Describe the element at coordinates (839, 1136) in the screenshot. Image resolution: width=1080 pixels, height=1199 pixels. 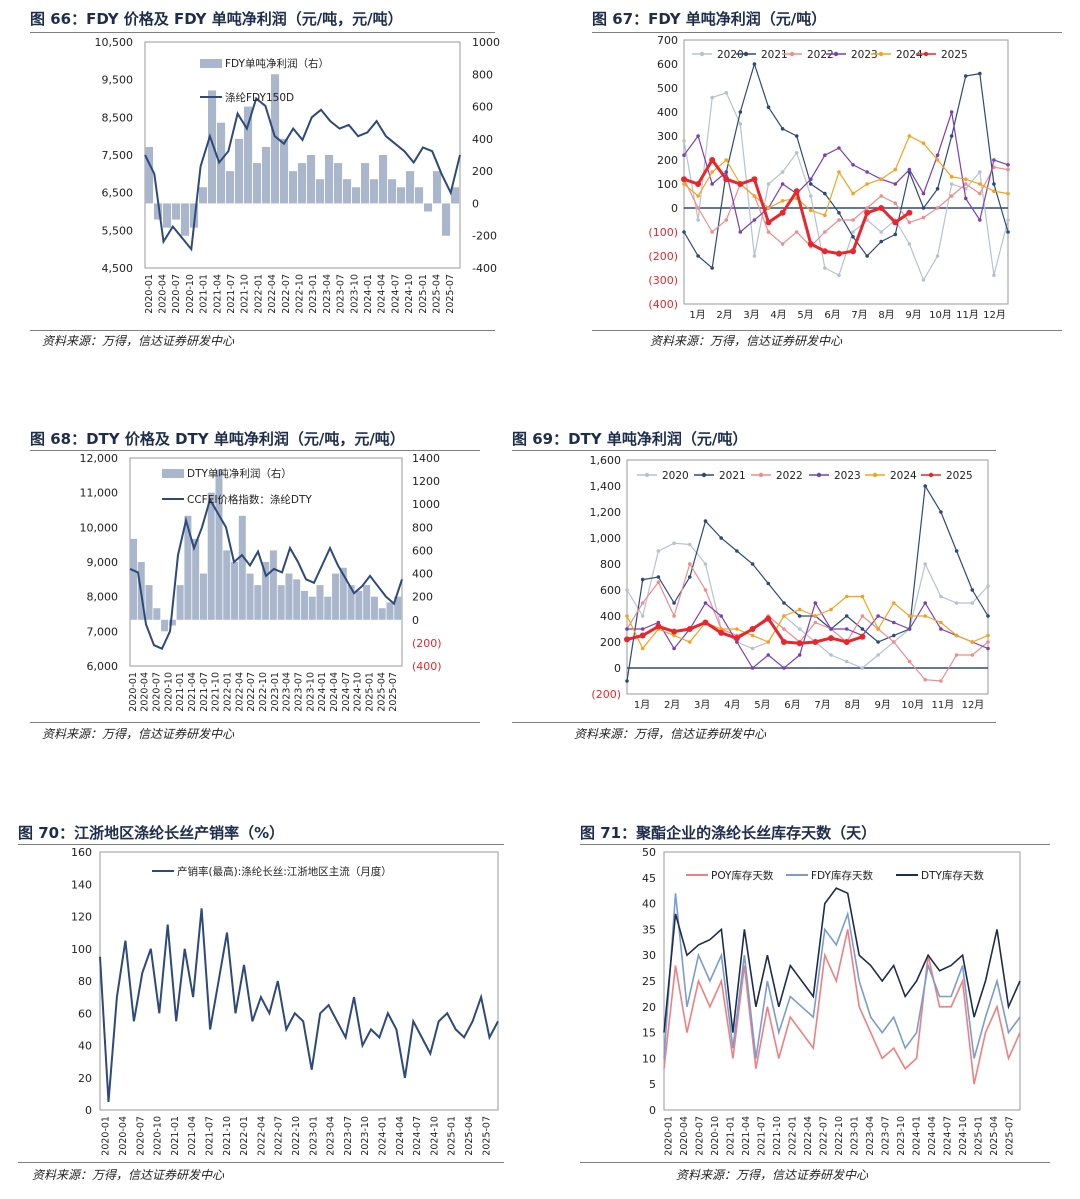
I see `x-tick-label: 2022-10` at that location.